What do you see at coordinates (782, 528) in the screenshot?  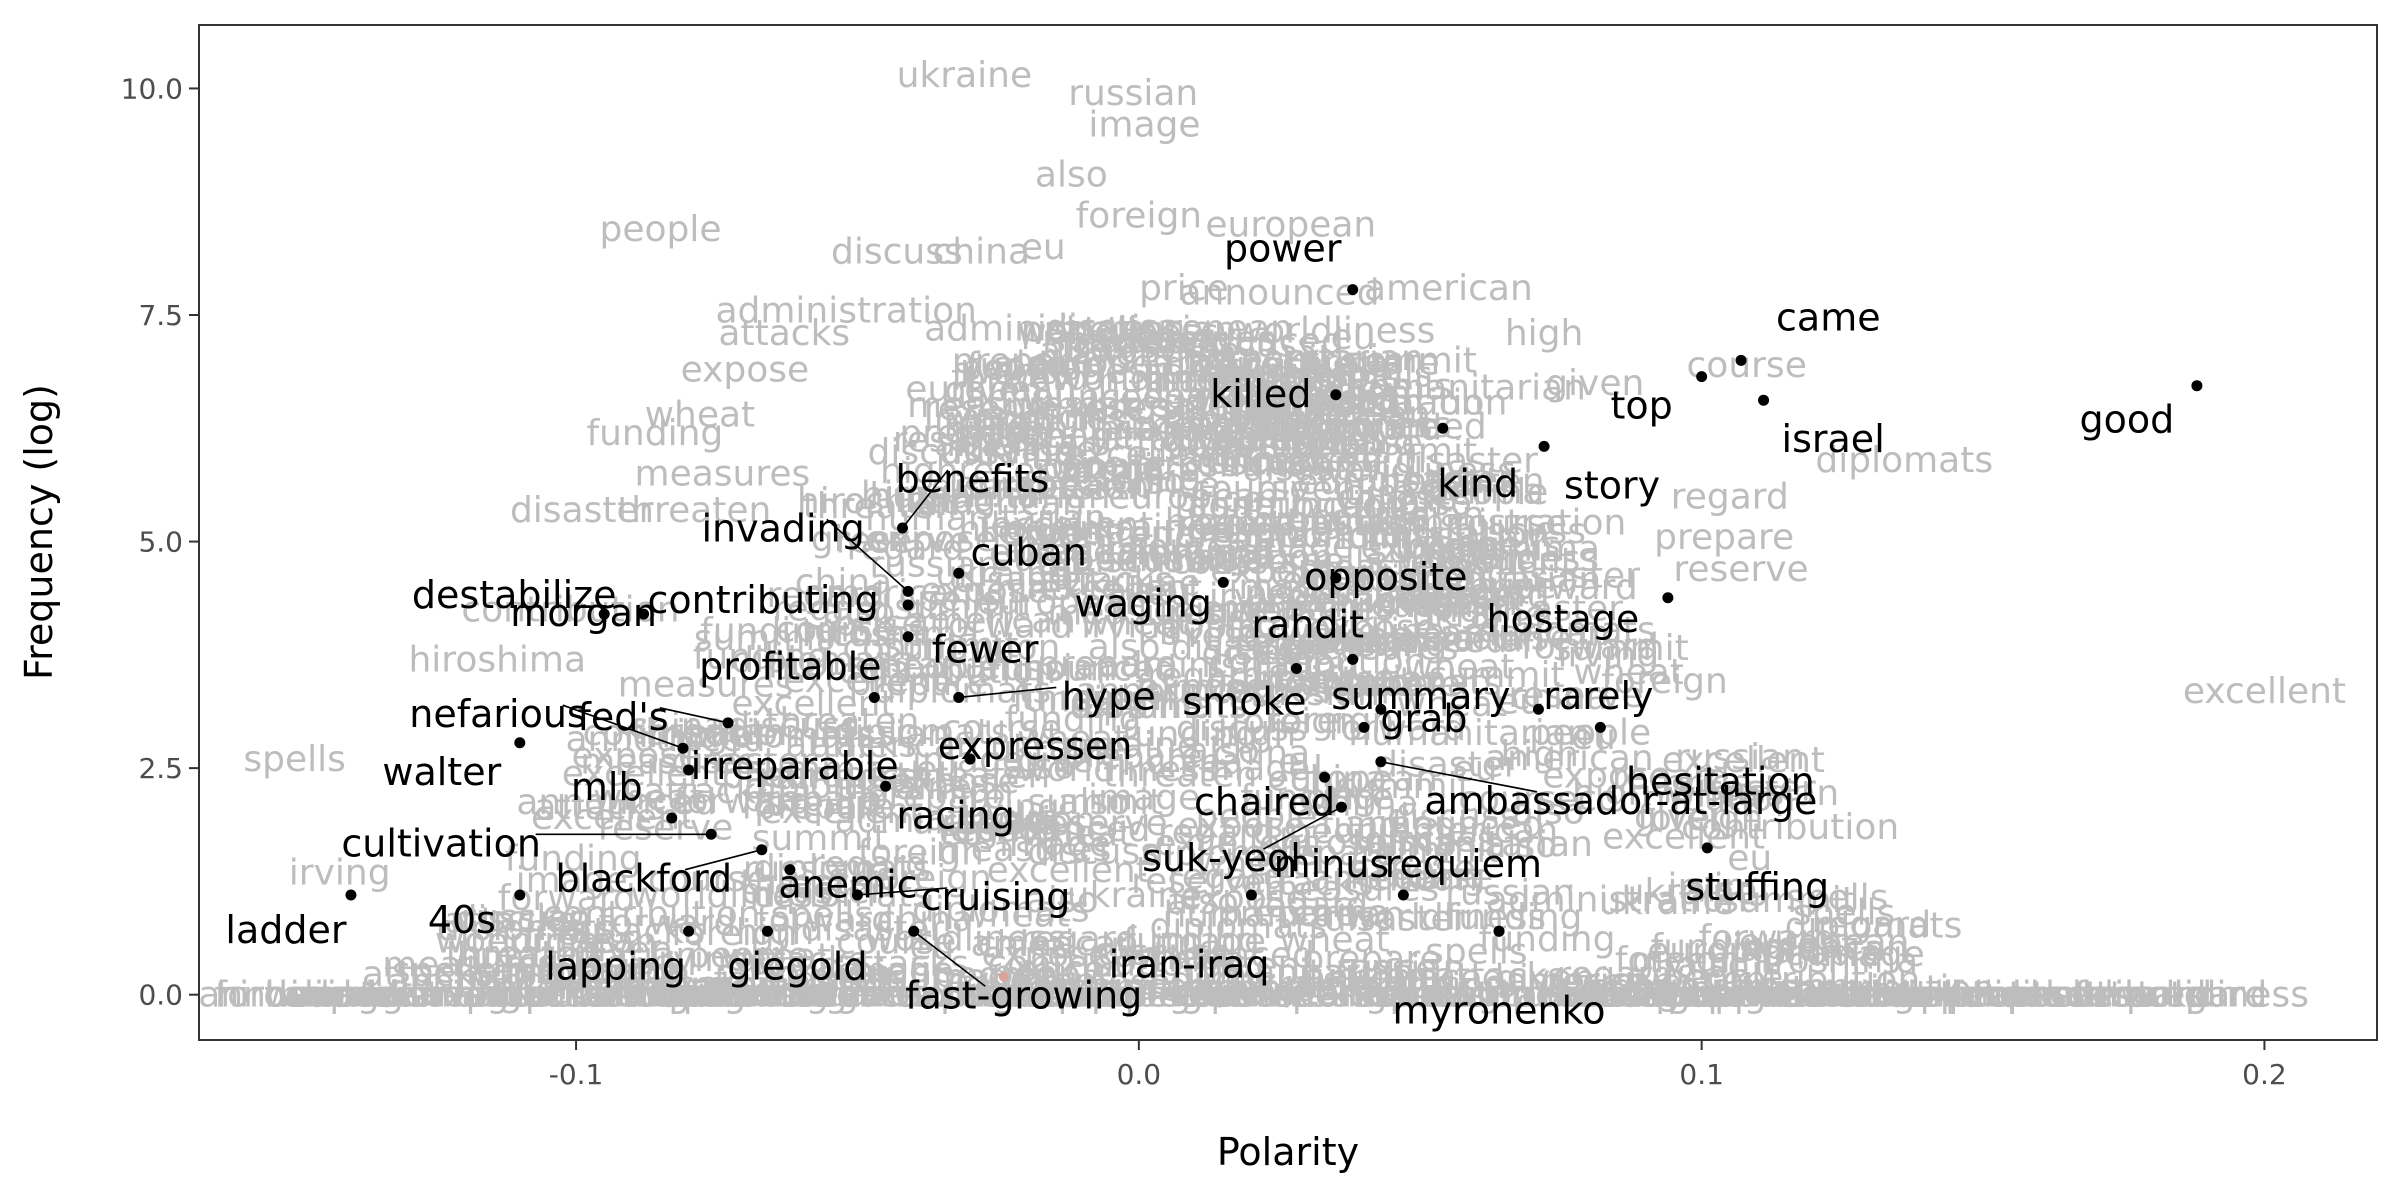 I see `point-label: invading` at bounding box center [782, 528].